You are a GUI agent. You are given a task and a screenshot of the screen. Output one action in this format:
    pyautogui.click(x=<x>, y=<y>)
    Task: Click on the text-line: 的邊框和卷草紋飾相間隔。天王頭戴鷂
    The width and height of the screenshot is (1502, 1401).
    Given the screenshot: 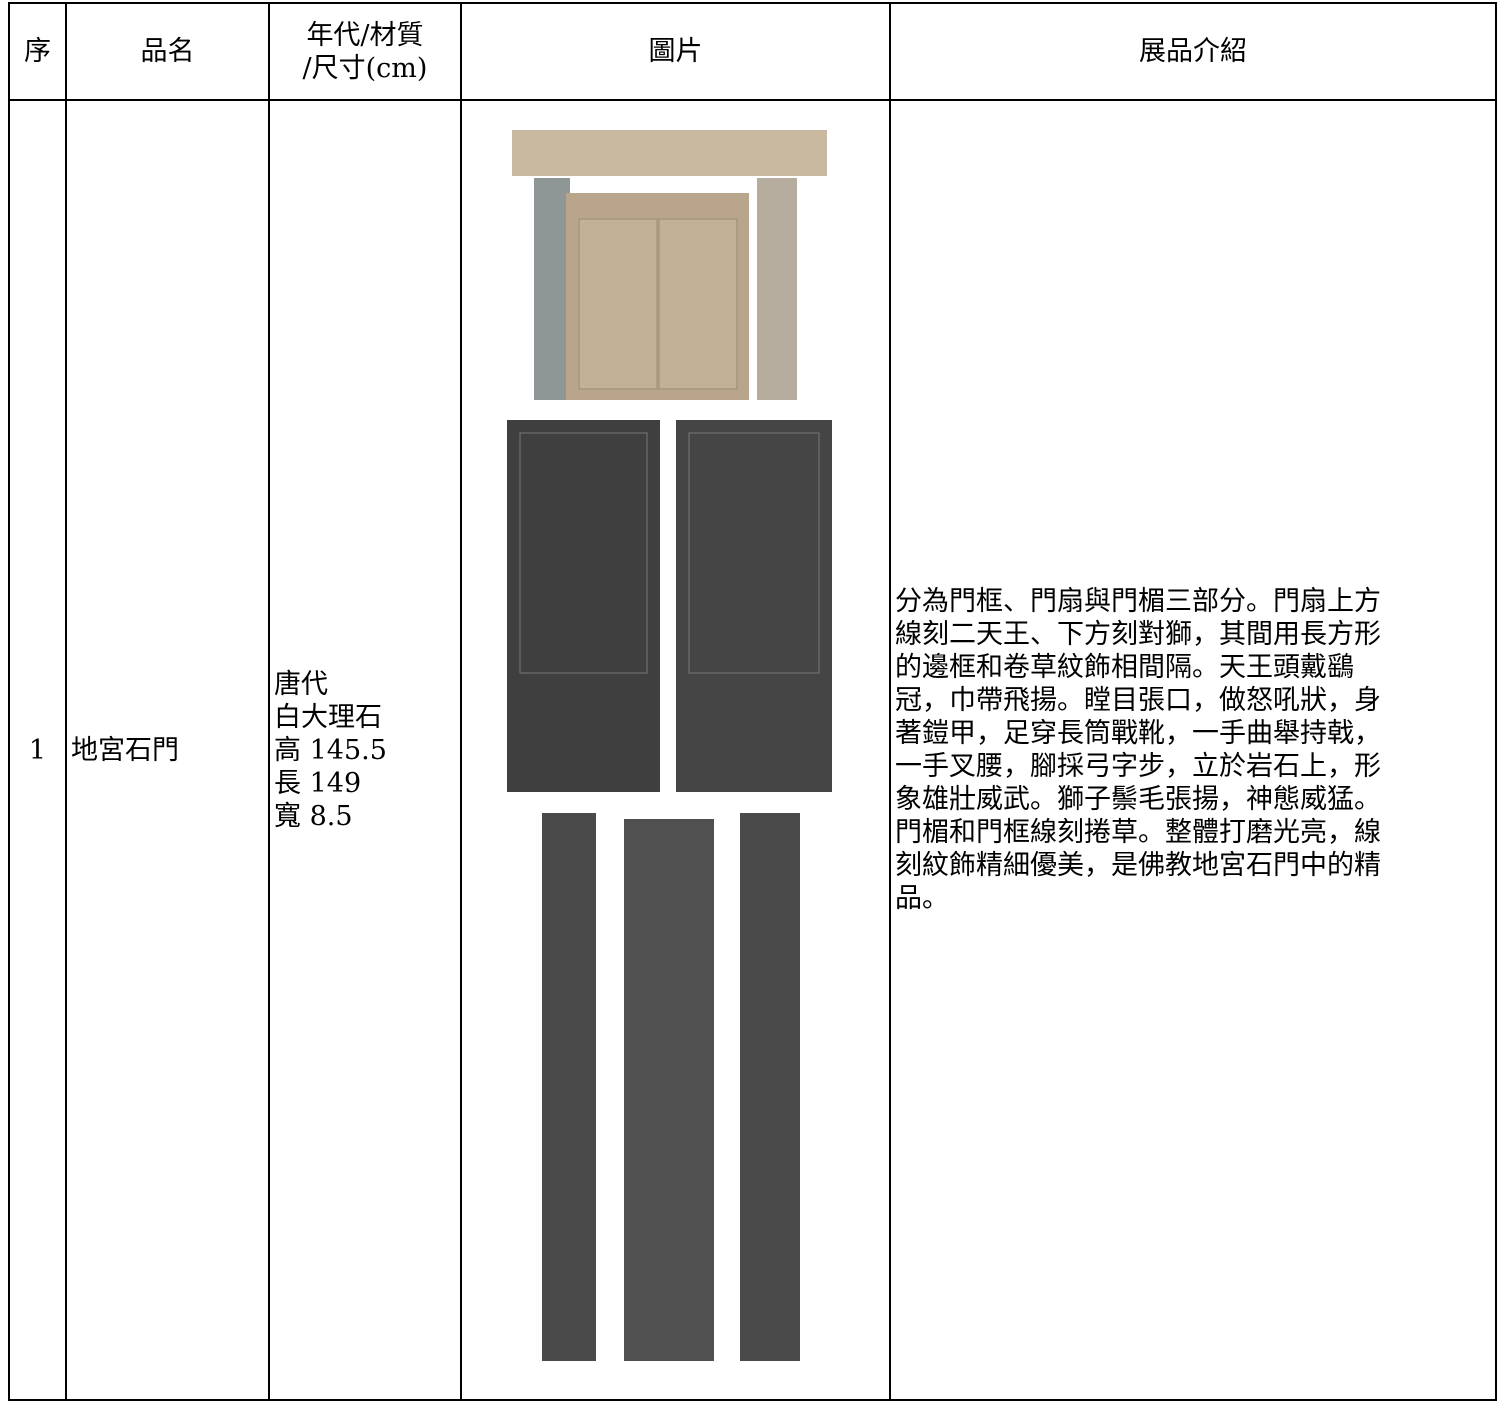 What is the action you would take?
    pyautogui.click(x=1124, y=667)
    